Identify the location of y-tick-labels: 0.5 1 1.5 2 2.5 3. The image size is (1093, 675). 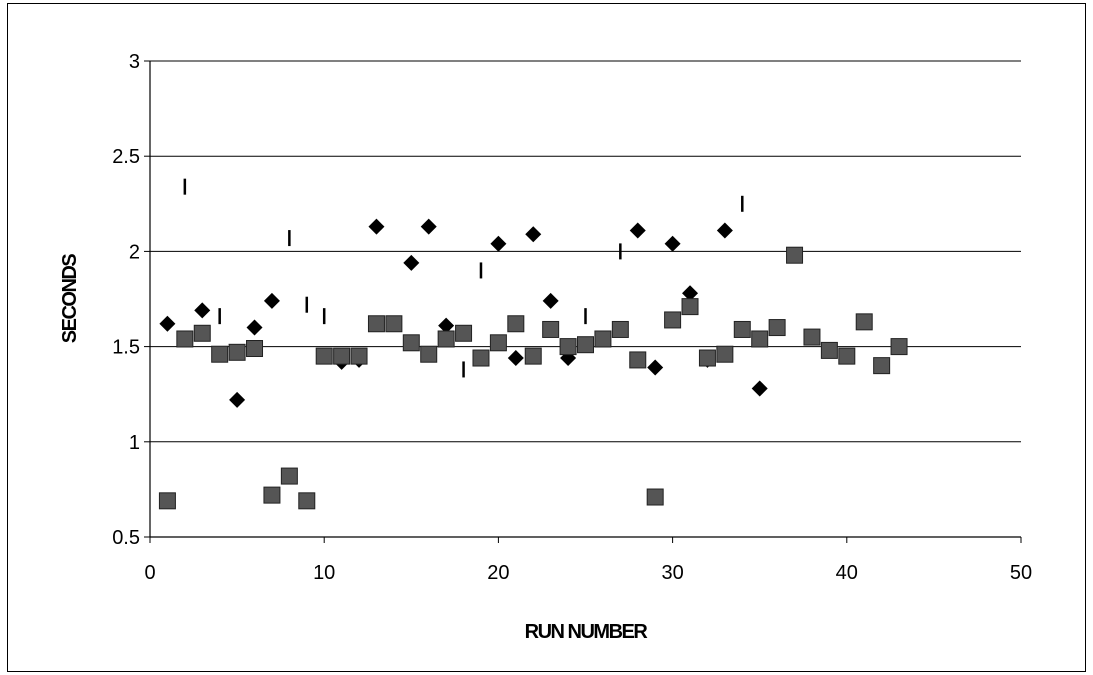
(131, 300).